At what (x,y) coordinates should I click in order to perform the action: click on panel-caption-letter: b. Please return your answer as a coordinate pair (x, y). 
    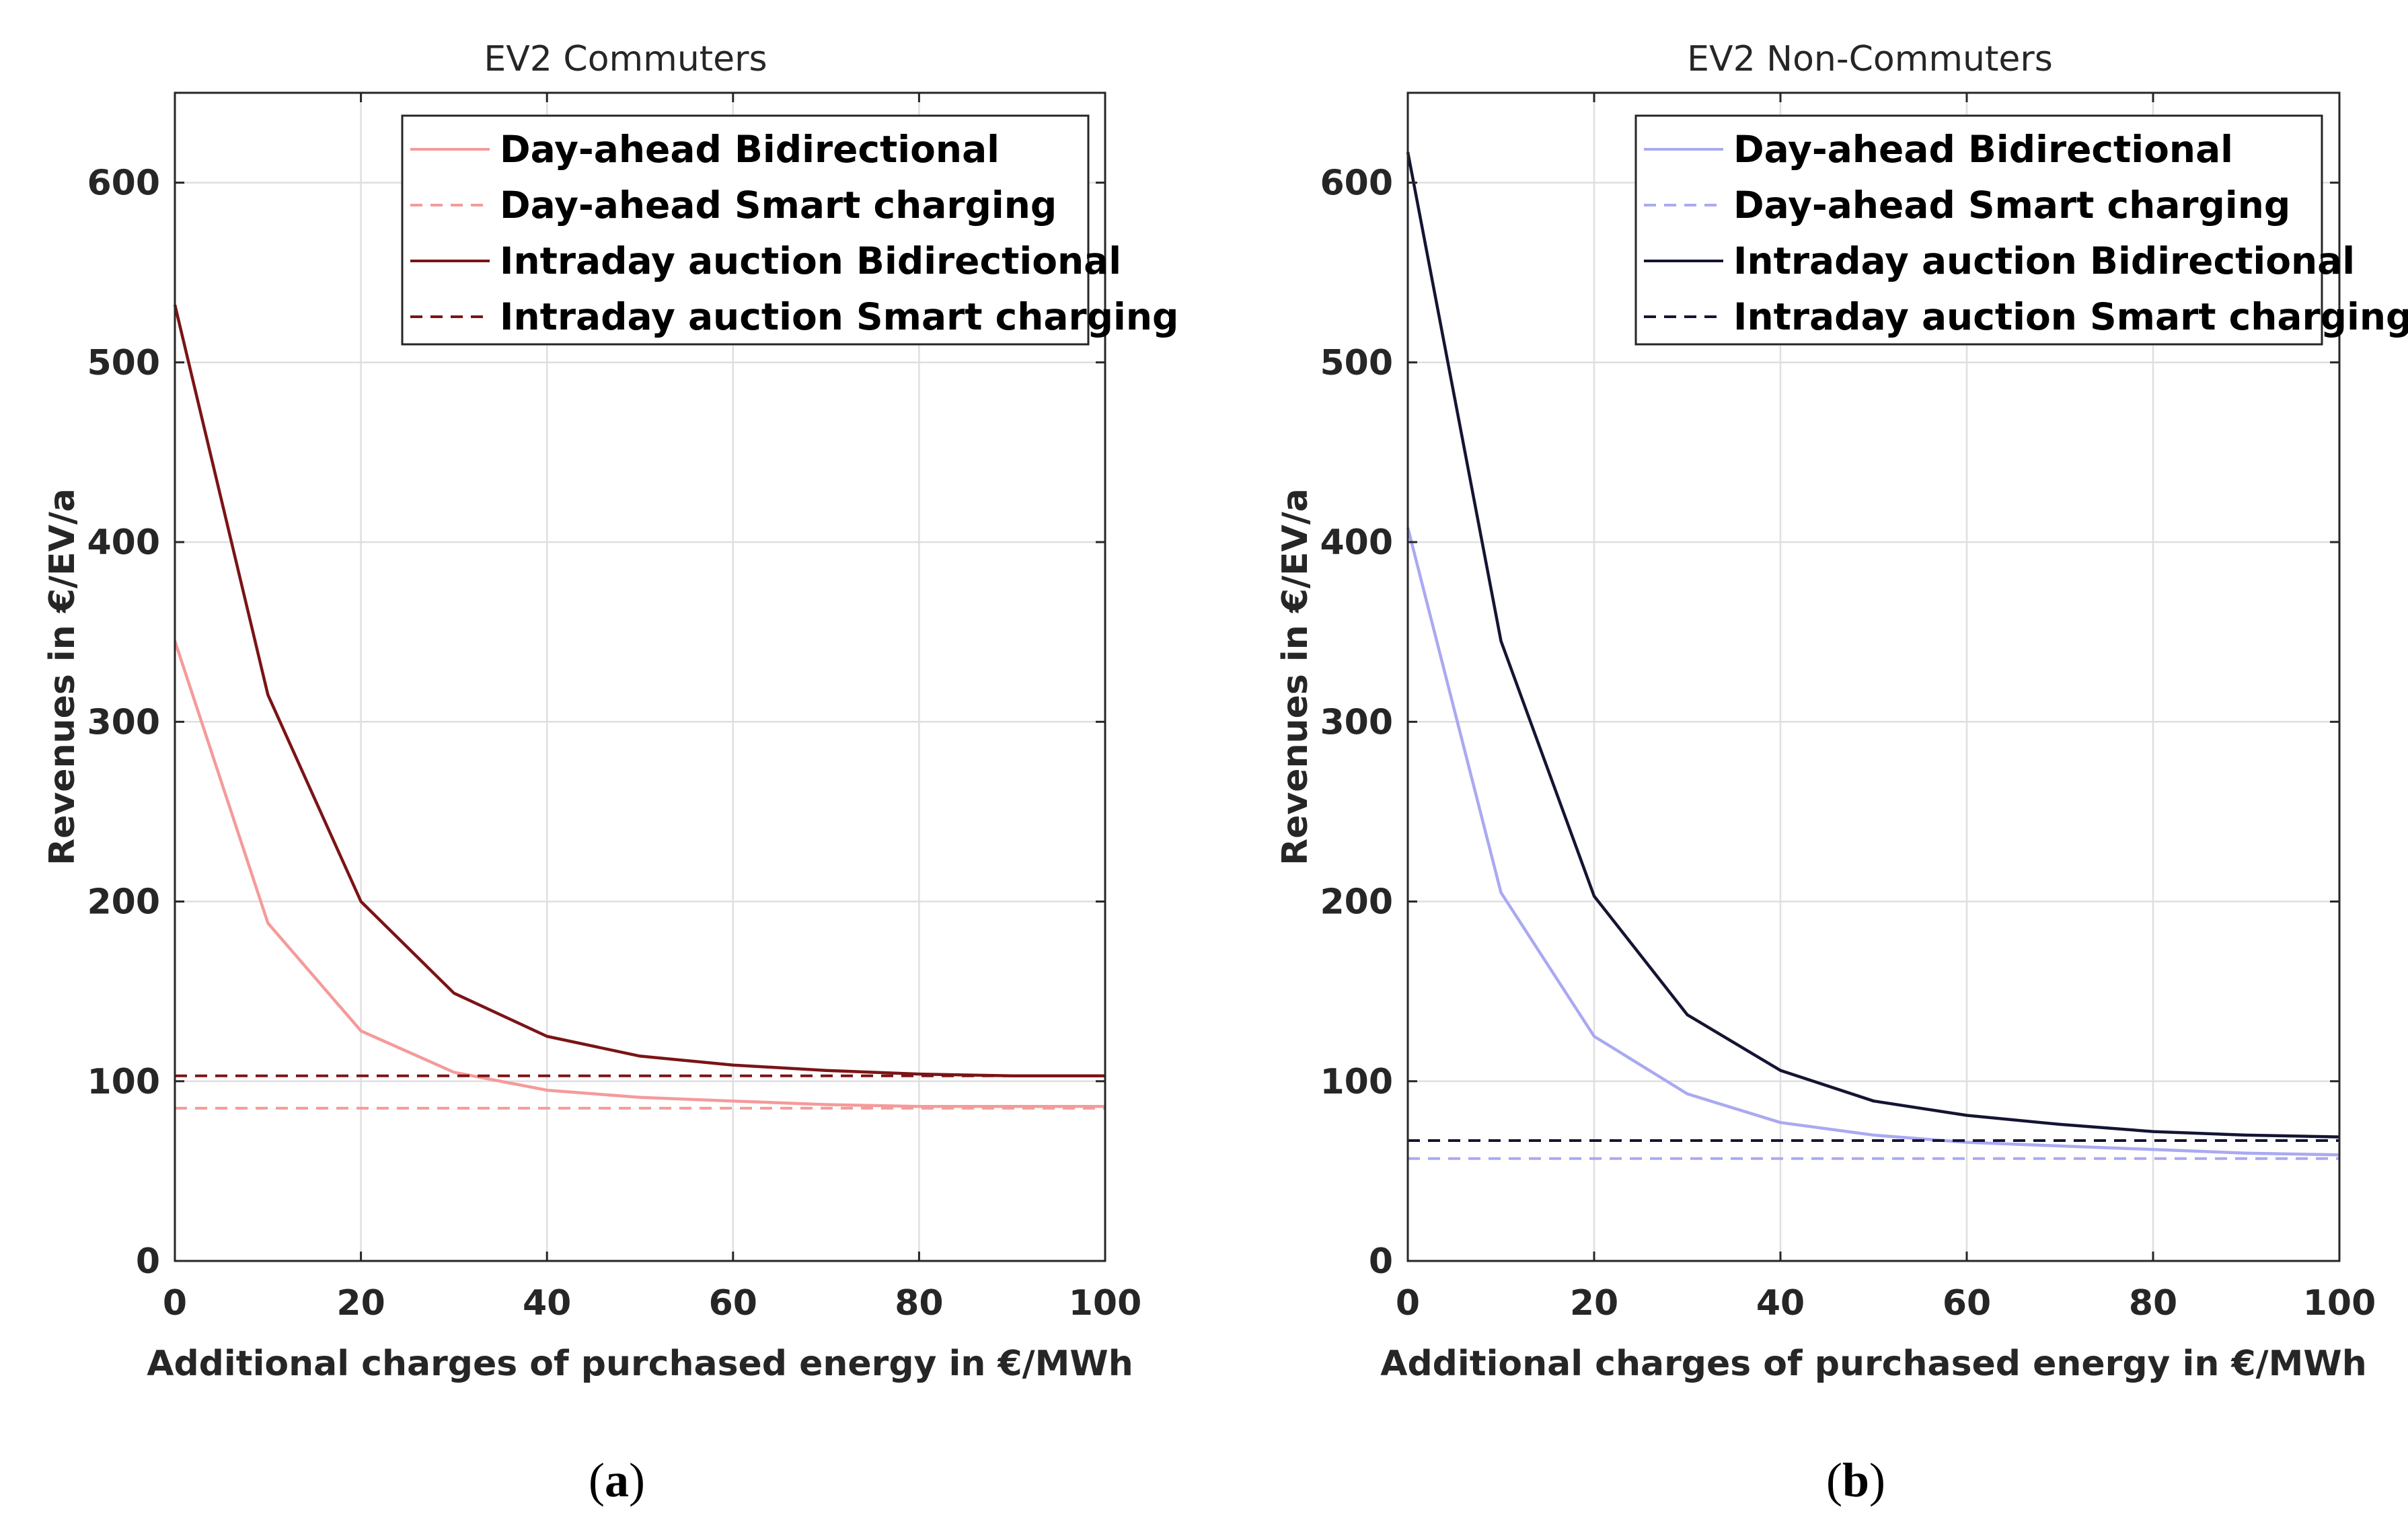
    Looking at the image, I should click on (1855, 1480).